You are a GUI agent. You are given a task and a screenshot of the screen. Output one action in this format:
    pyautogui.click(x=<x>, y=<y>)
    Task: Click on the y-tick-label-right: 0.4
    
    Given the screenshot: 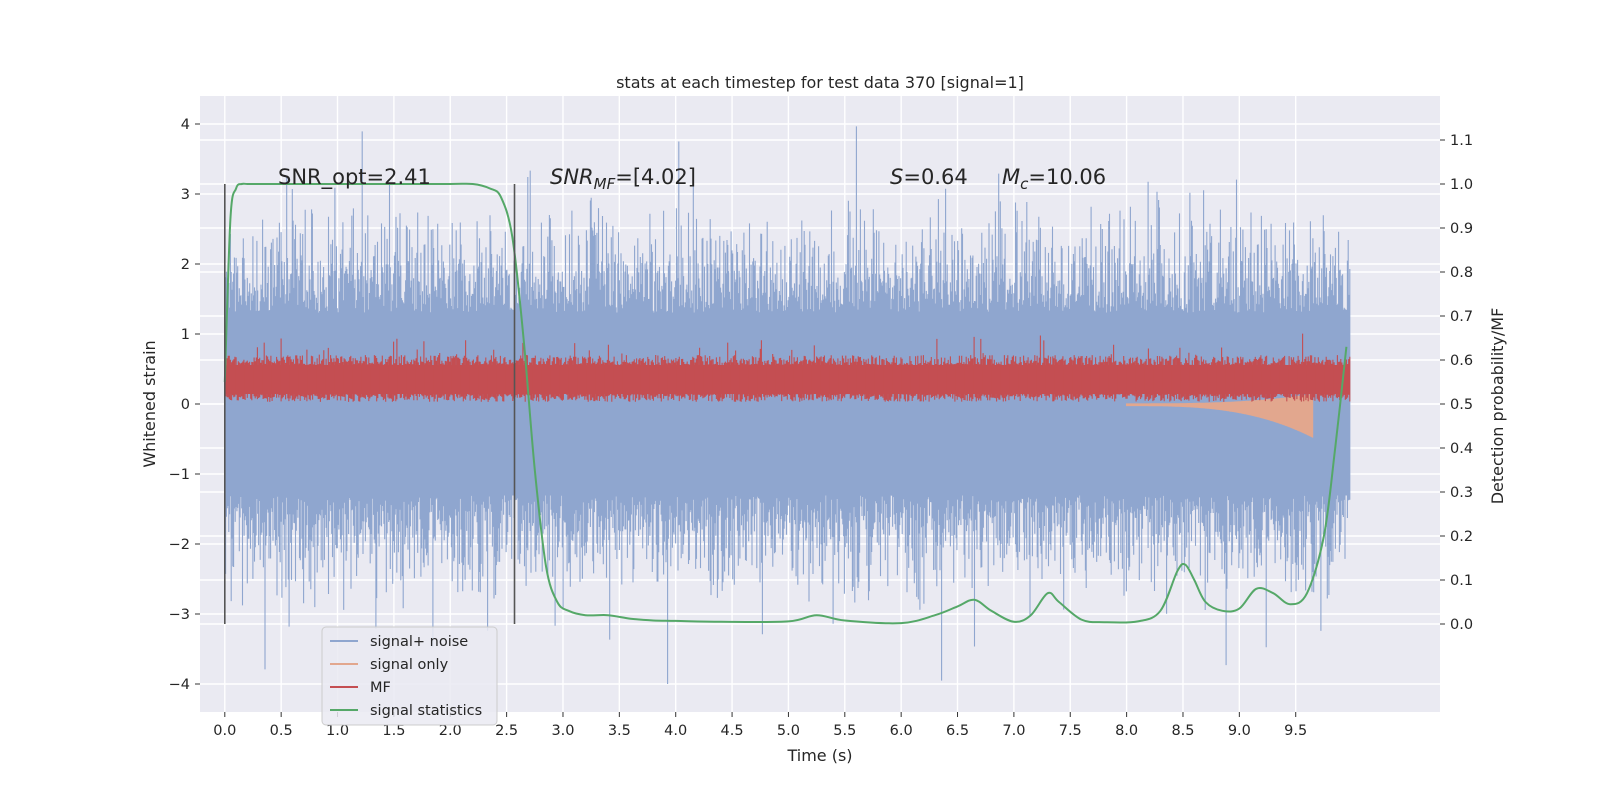 What is the action you would take?
    pyautogui.click(x=1461, y=449)
    